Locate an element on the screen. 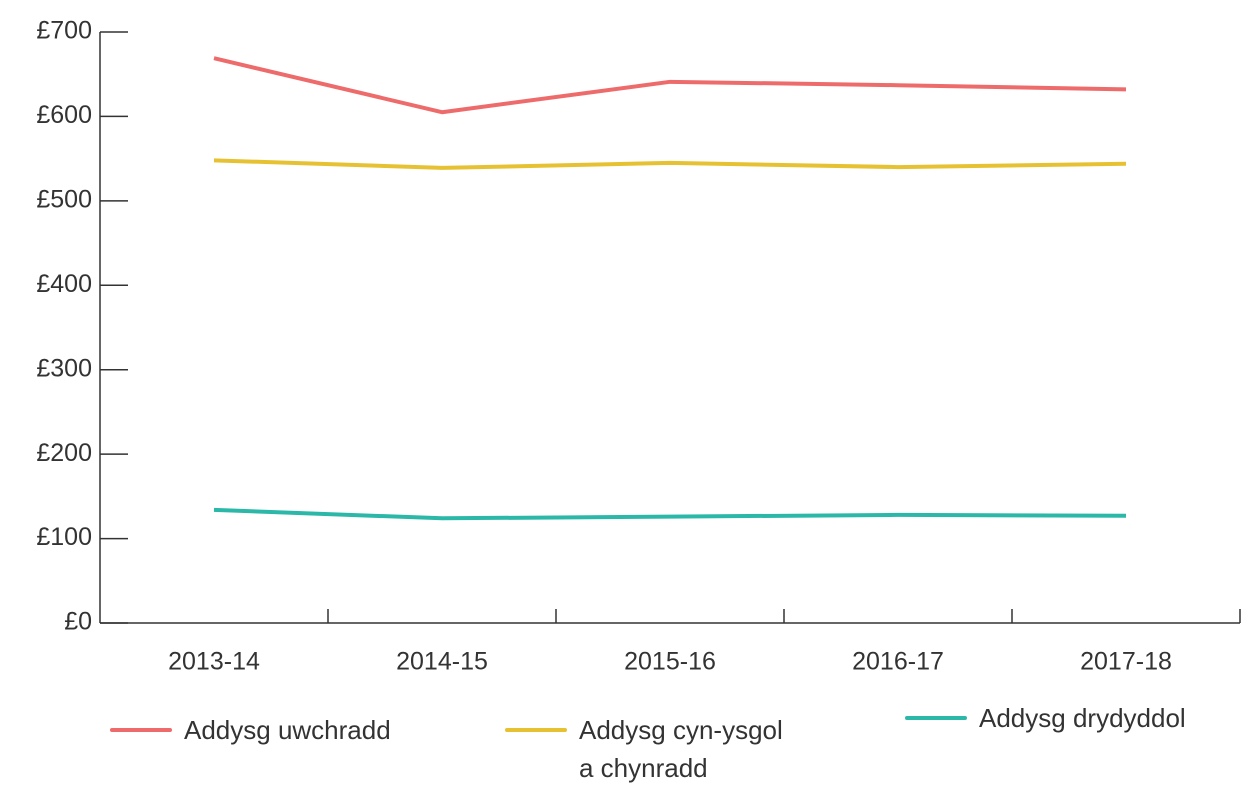 This screenshot has height=787, width=1254. x-tick-label: 2015-16 is located at coordinates (670, 662).